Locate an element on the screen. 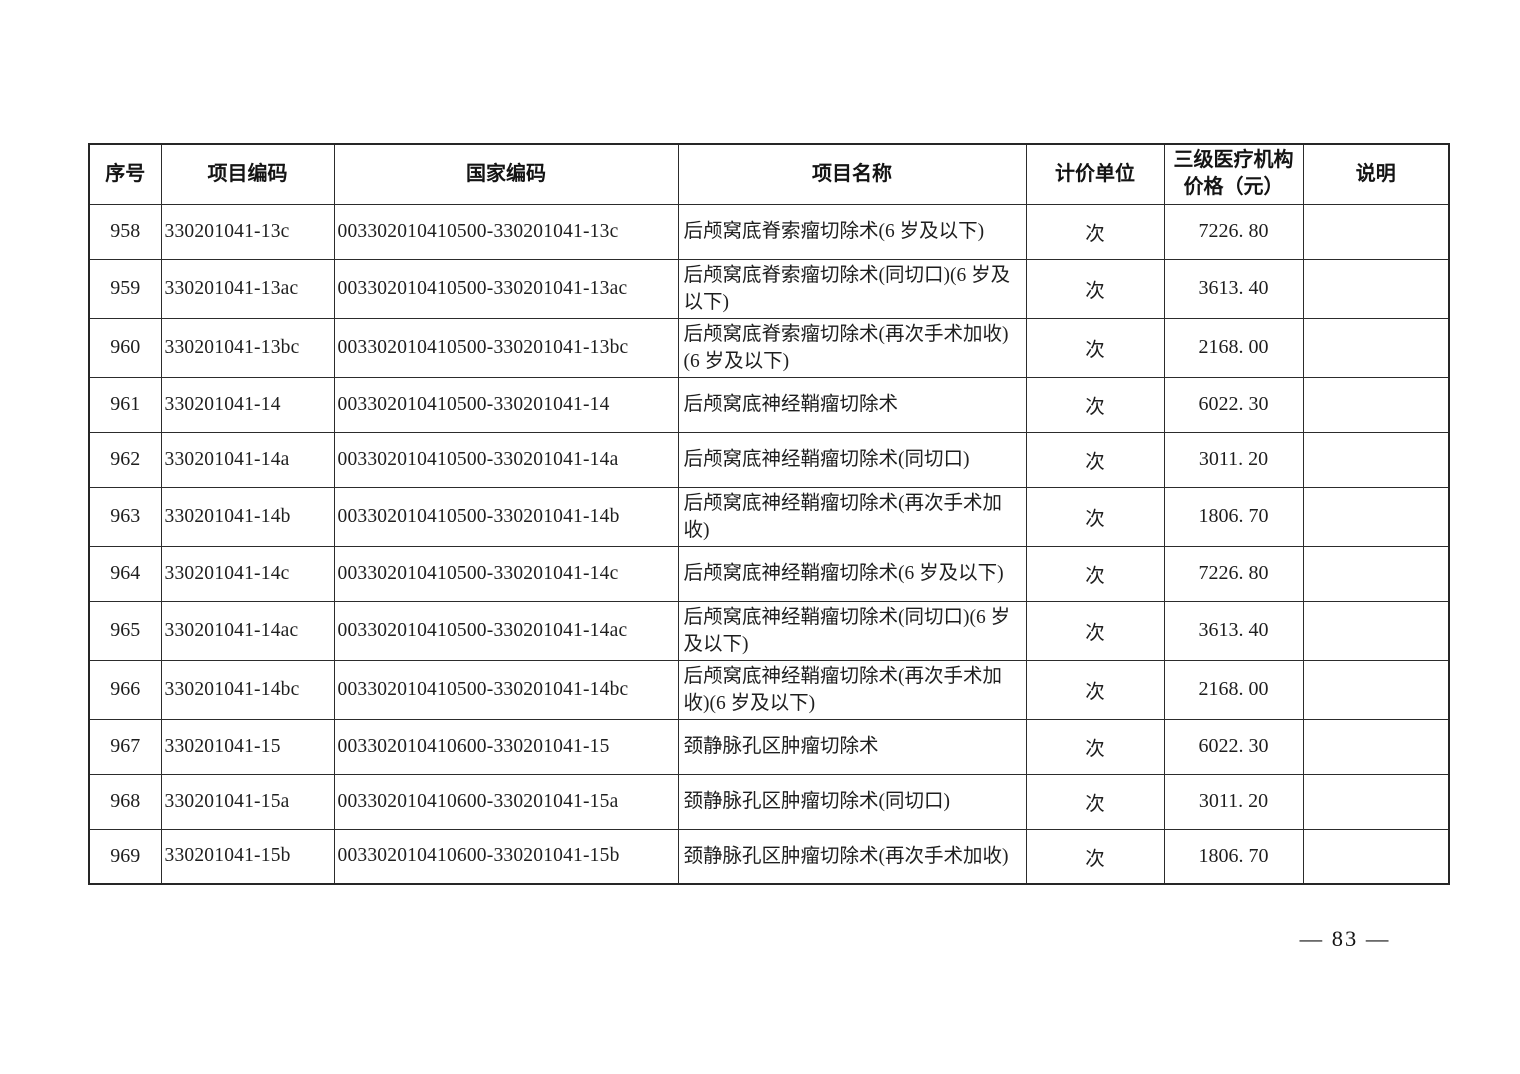 Image resolution: width=1520 pixels, height=1074 pixels. cell-seq: 968 is located at coordinates (125, 801).